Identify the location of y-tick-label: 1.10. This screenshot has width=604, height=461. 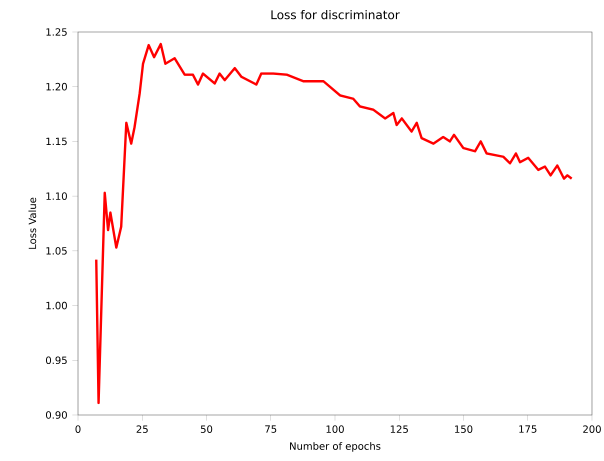
(56, 196).